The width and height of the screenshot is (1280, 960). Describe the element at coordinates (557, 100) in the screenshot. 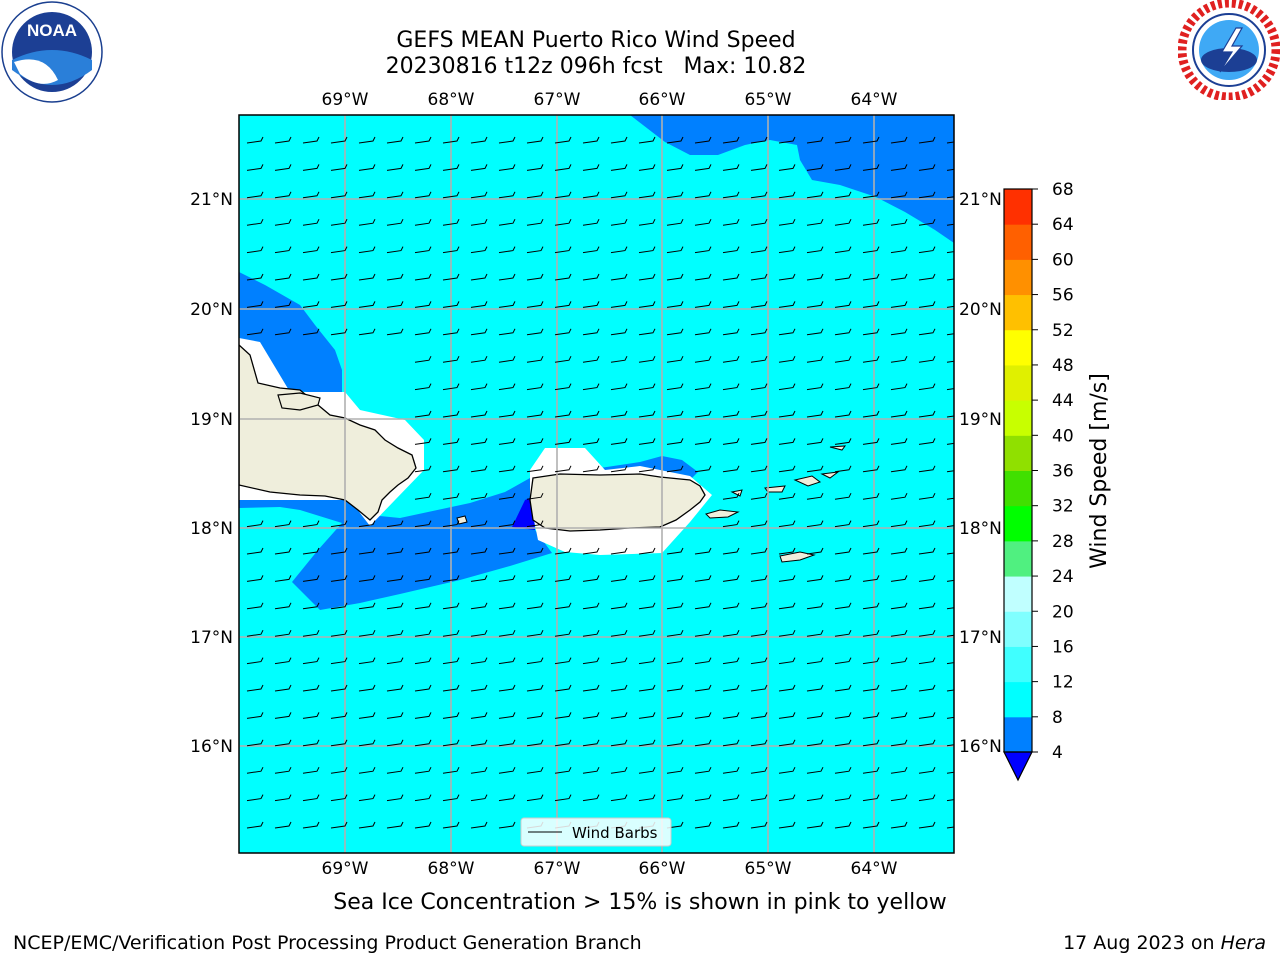

I see `lon-label-top: 67°W` at that location.